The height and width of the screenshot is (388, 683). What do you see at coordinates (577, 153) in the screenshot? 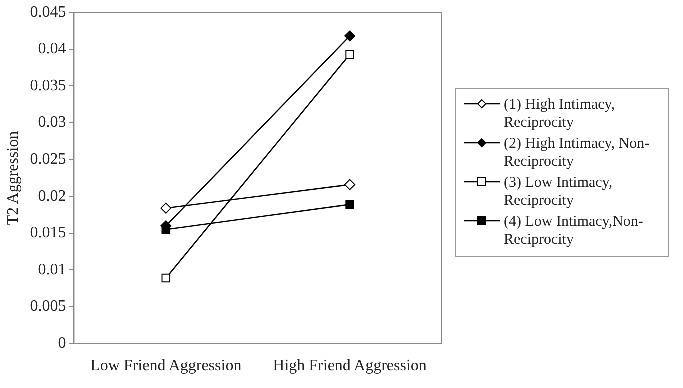
I see `legend-label: (2) High Intimacy, Non-Reciprocity` at bounding box center [577, 153].